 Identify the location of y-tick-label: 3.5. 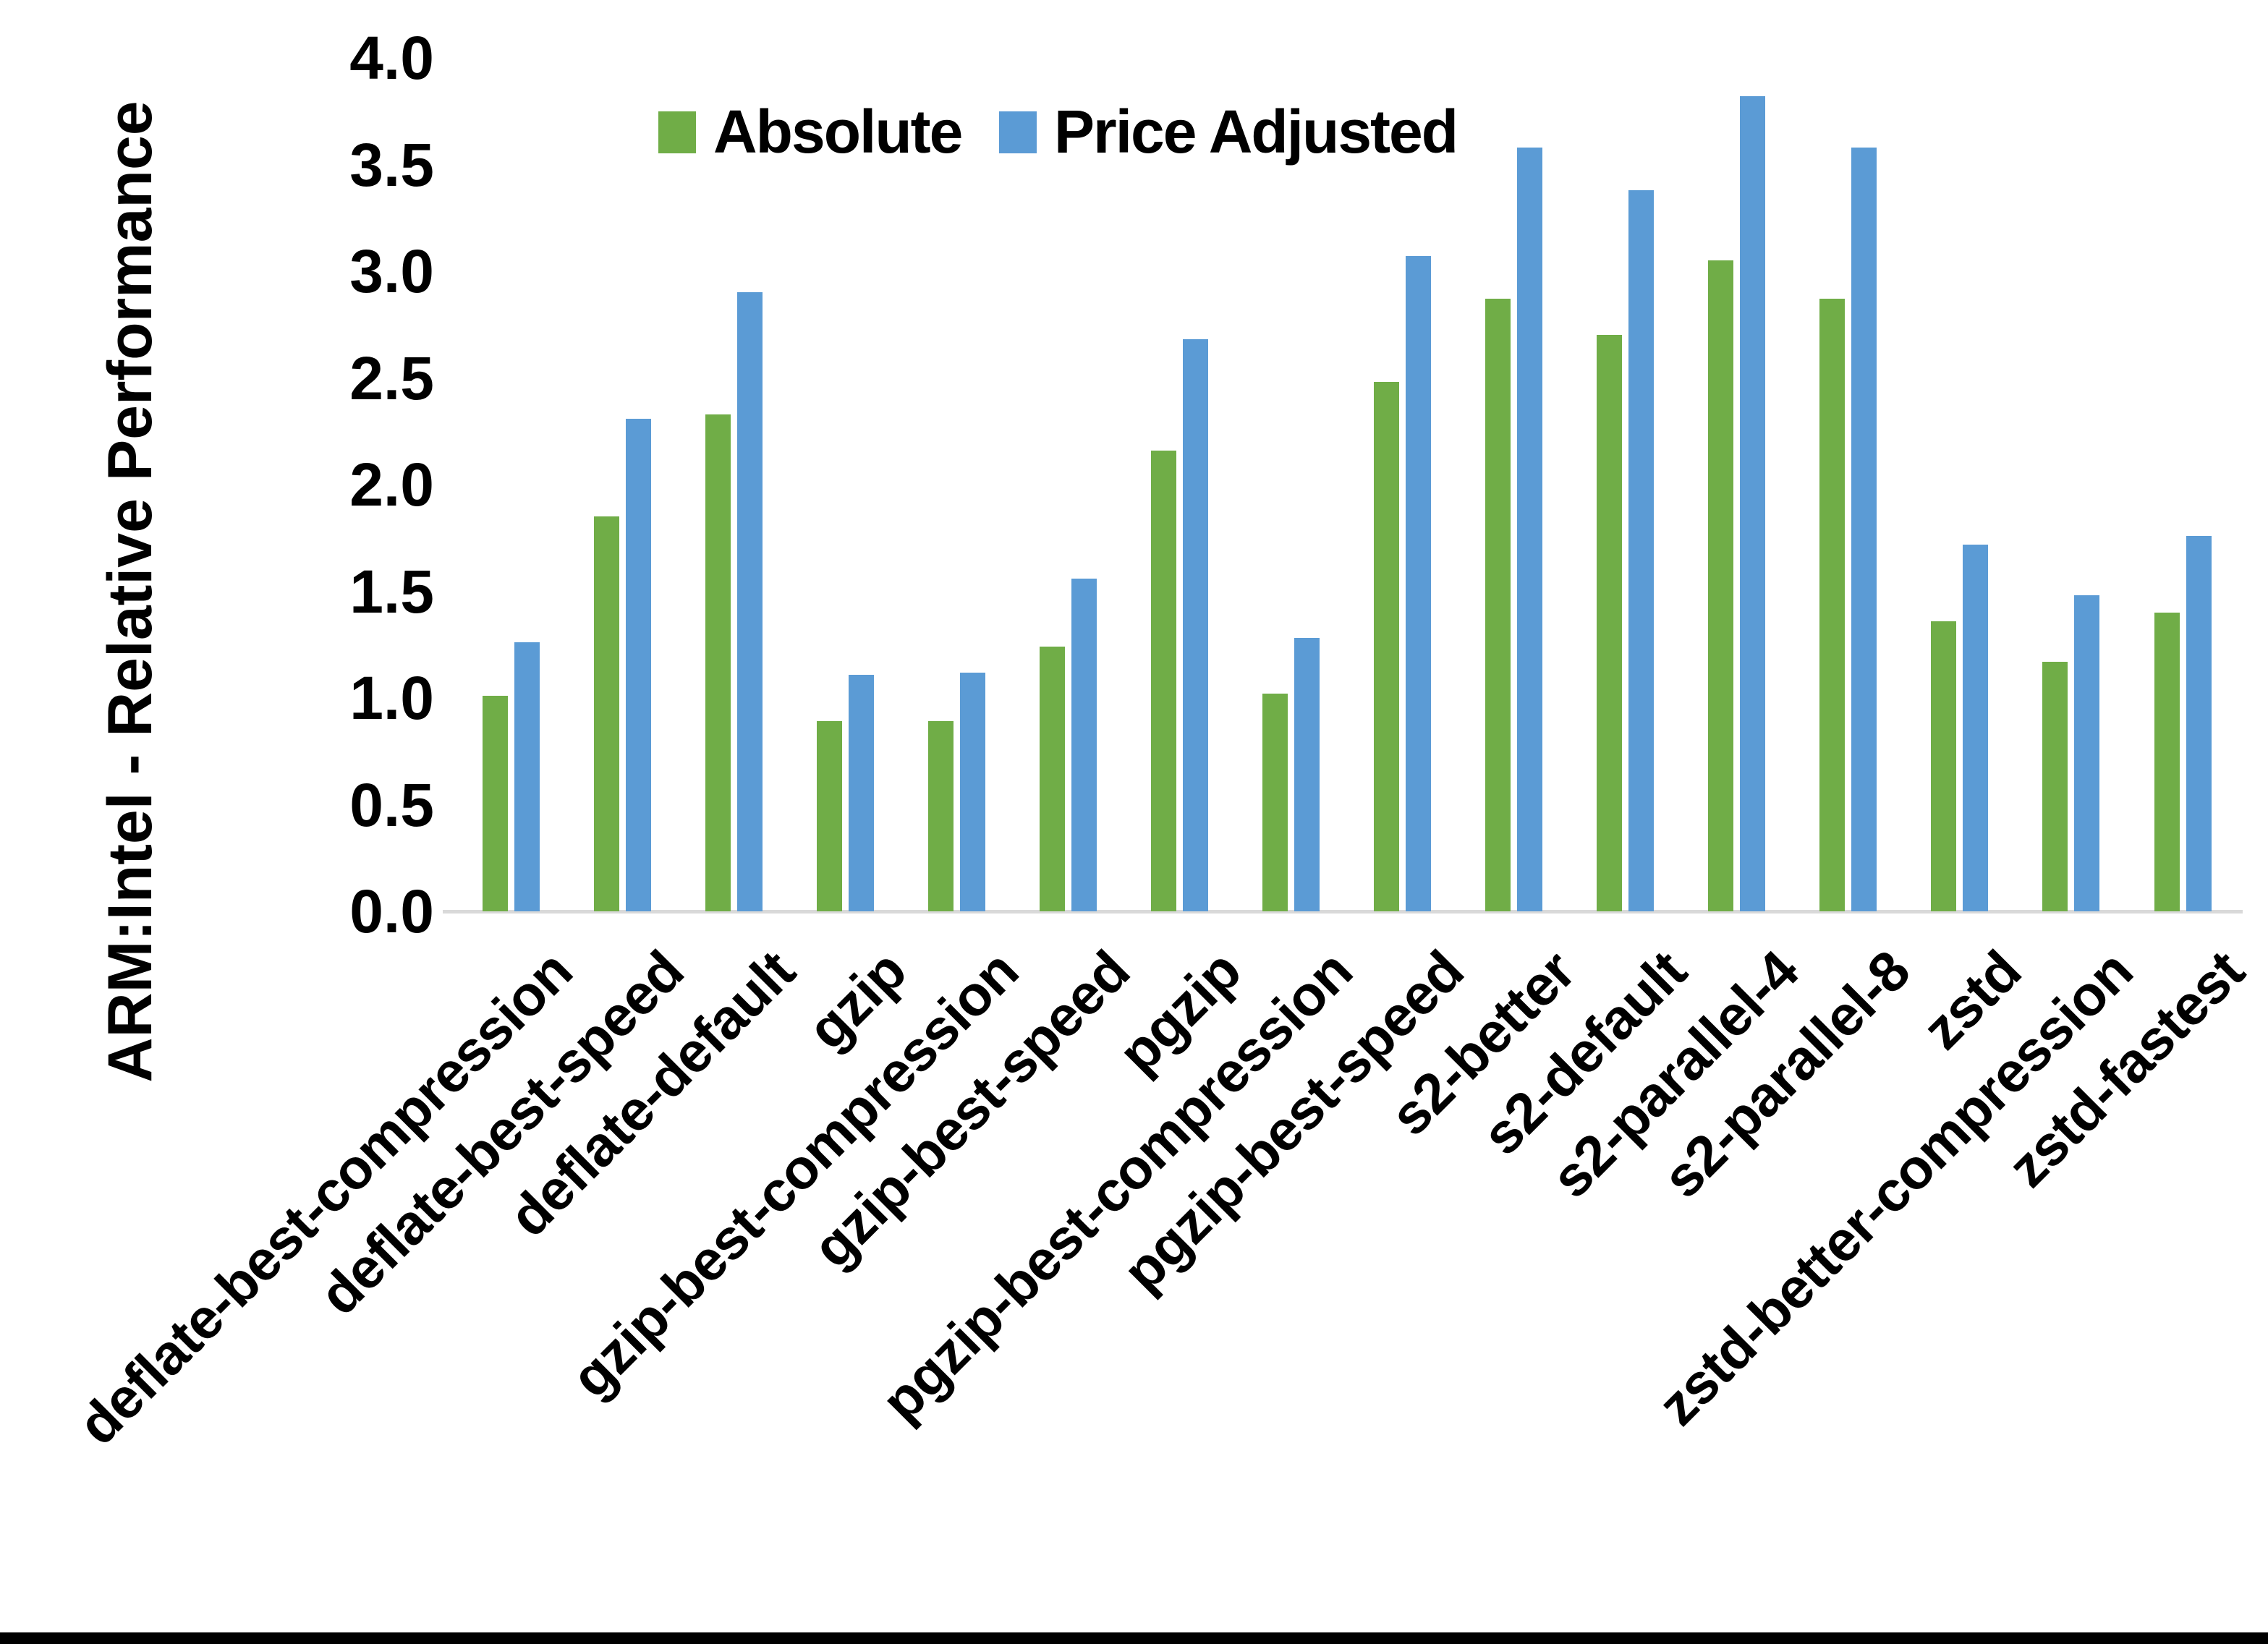
(391, 164).